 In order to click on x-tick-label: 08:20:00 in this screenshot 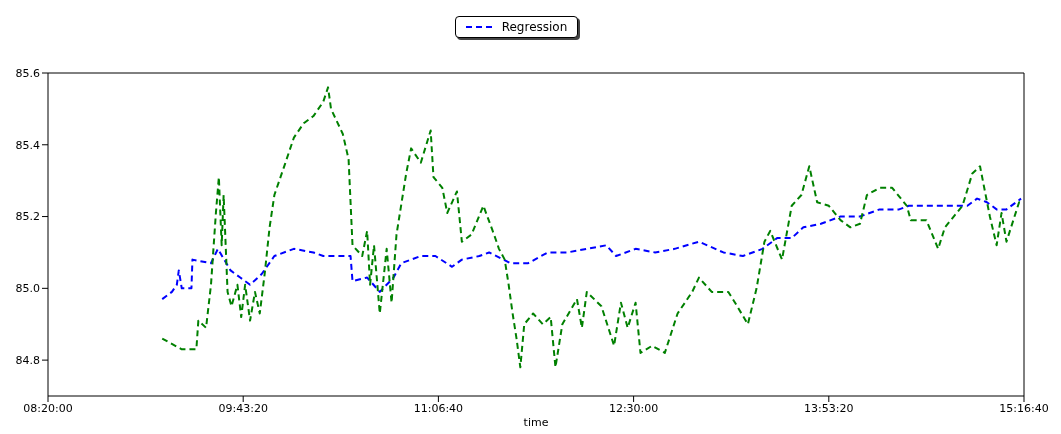, I will do `click(48, 408)`.